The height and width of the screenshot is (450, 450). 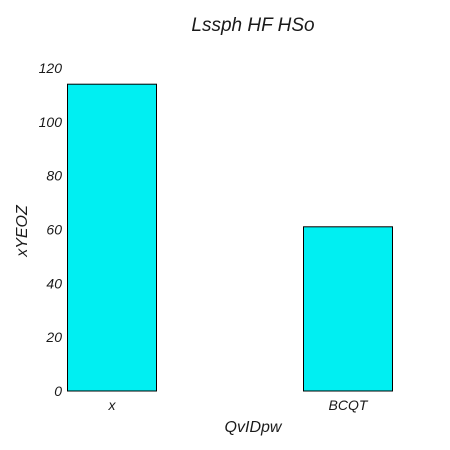 I want to click on x-tick-label-0: x, so click(x=112, y=405).